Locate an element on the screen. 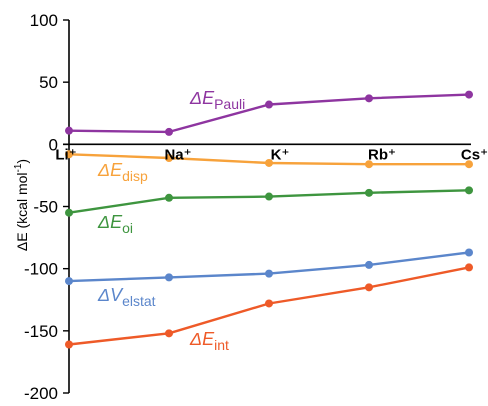 The height and width of the screenshot is (406, 488). y-tick-label: 100 is located at coordinates (44, 20).